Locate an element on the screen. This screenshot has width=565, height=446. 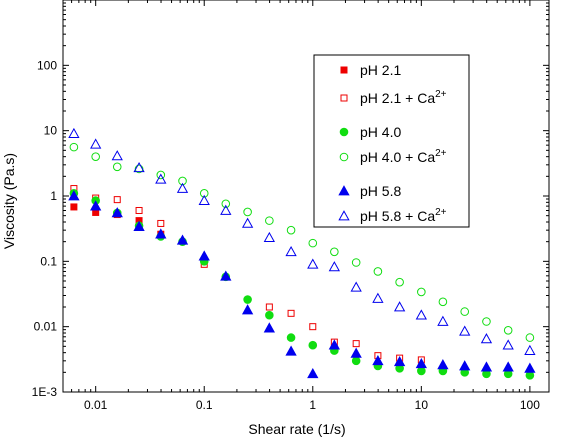
y-tick-label: 0.01 is located at coordinates (46, 327).